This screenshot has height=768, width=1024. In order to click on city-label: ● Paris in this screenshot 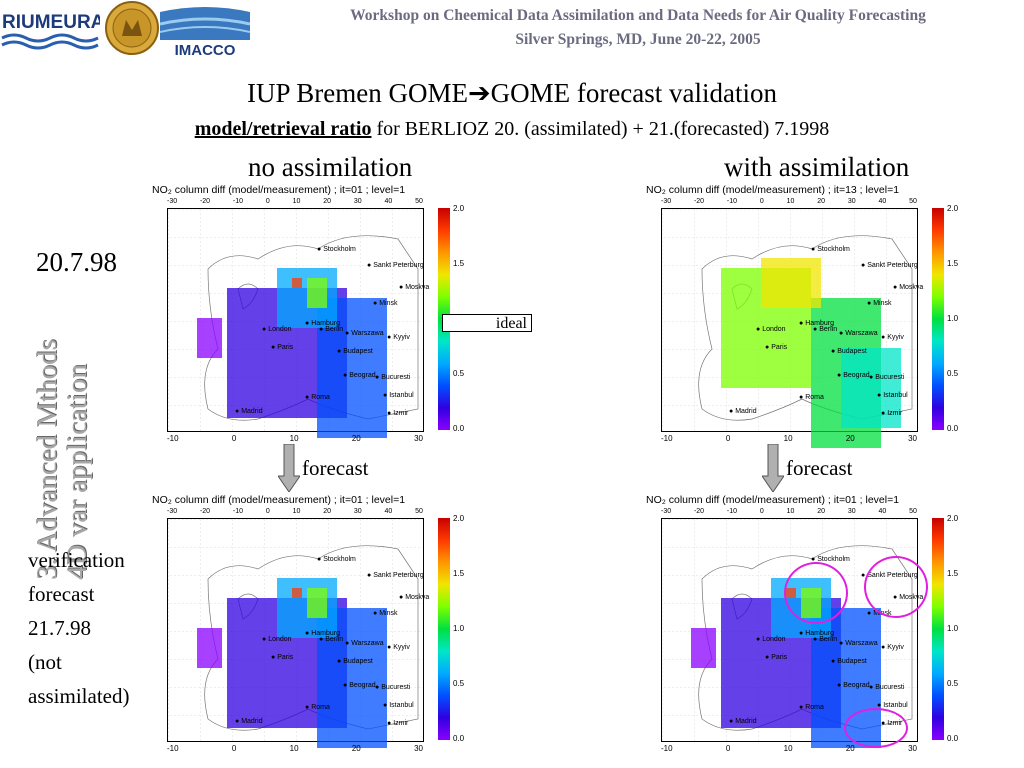, I will do `click(776, 657)`.